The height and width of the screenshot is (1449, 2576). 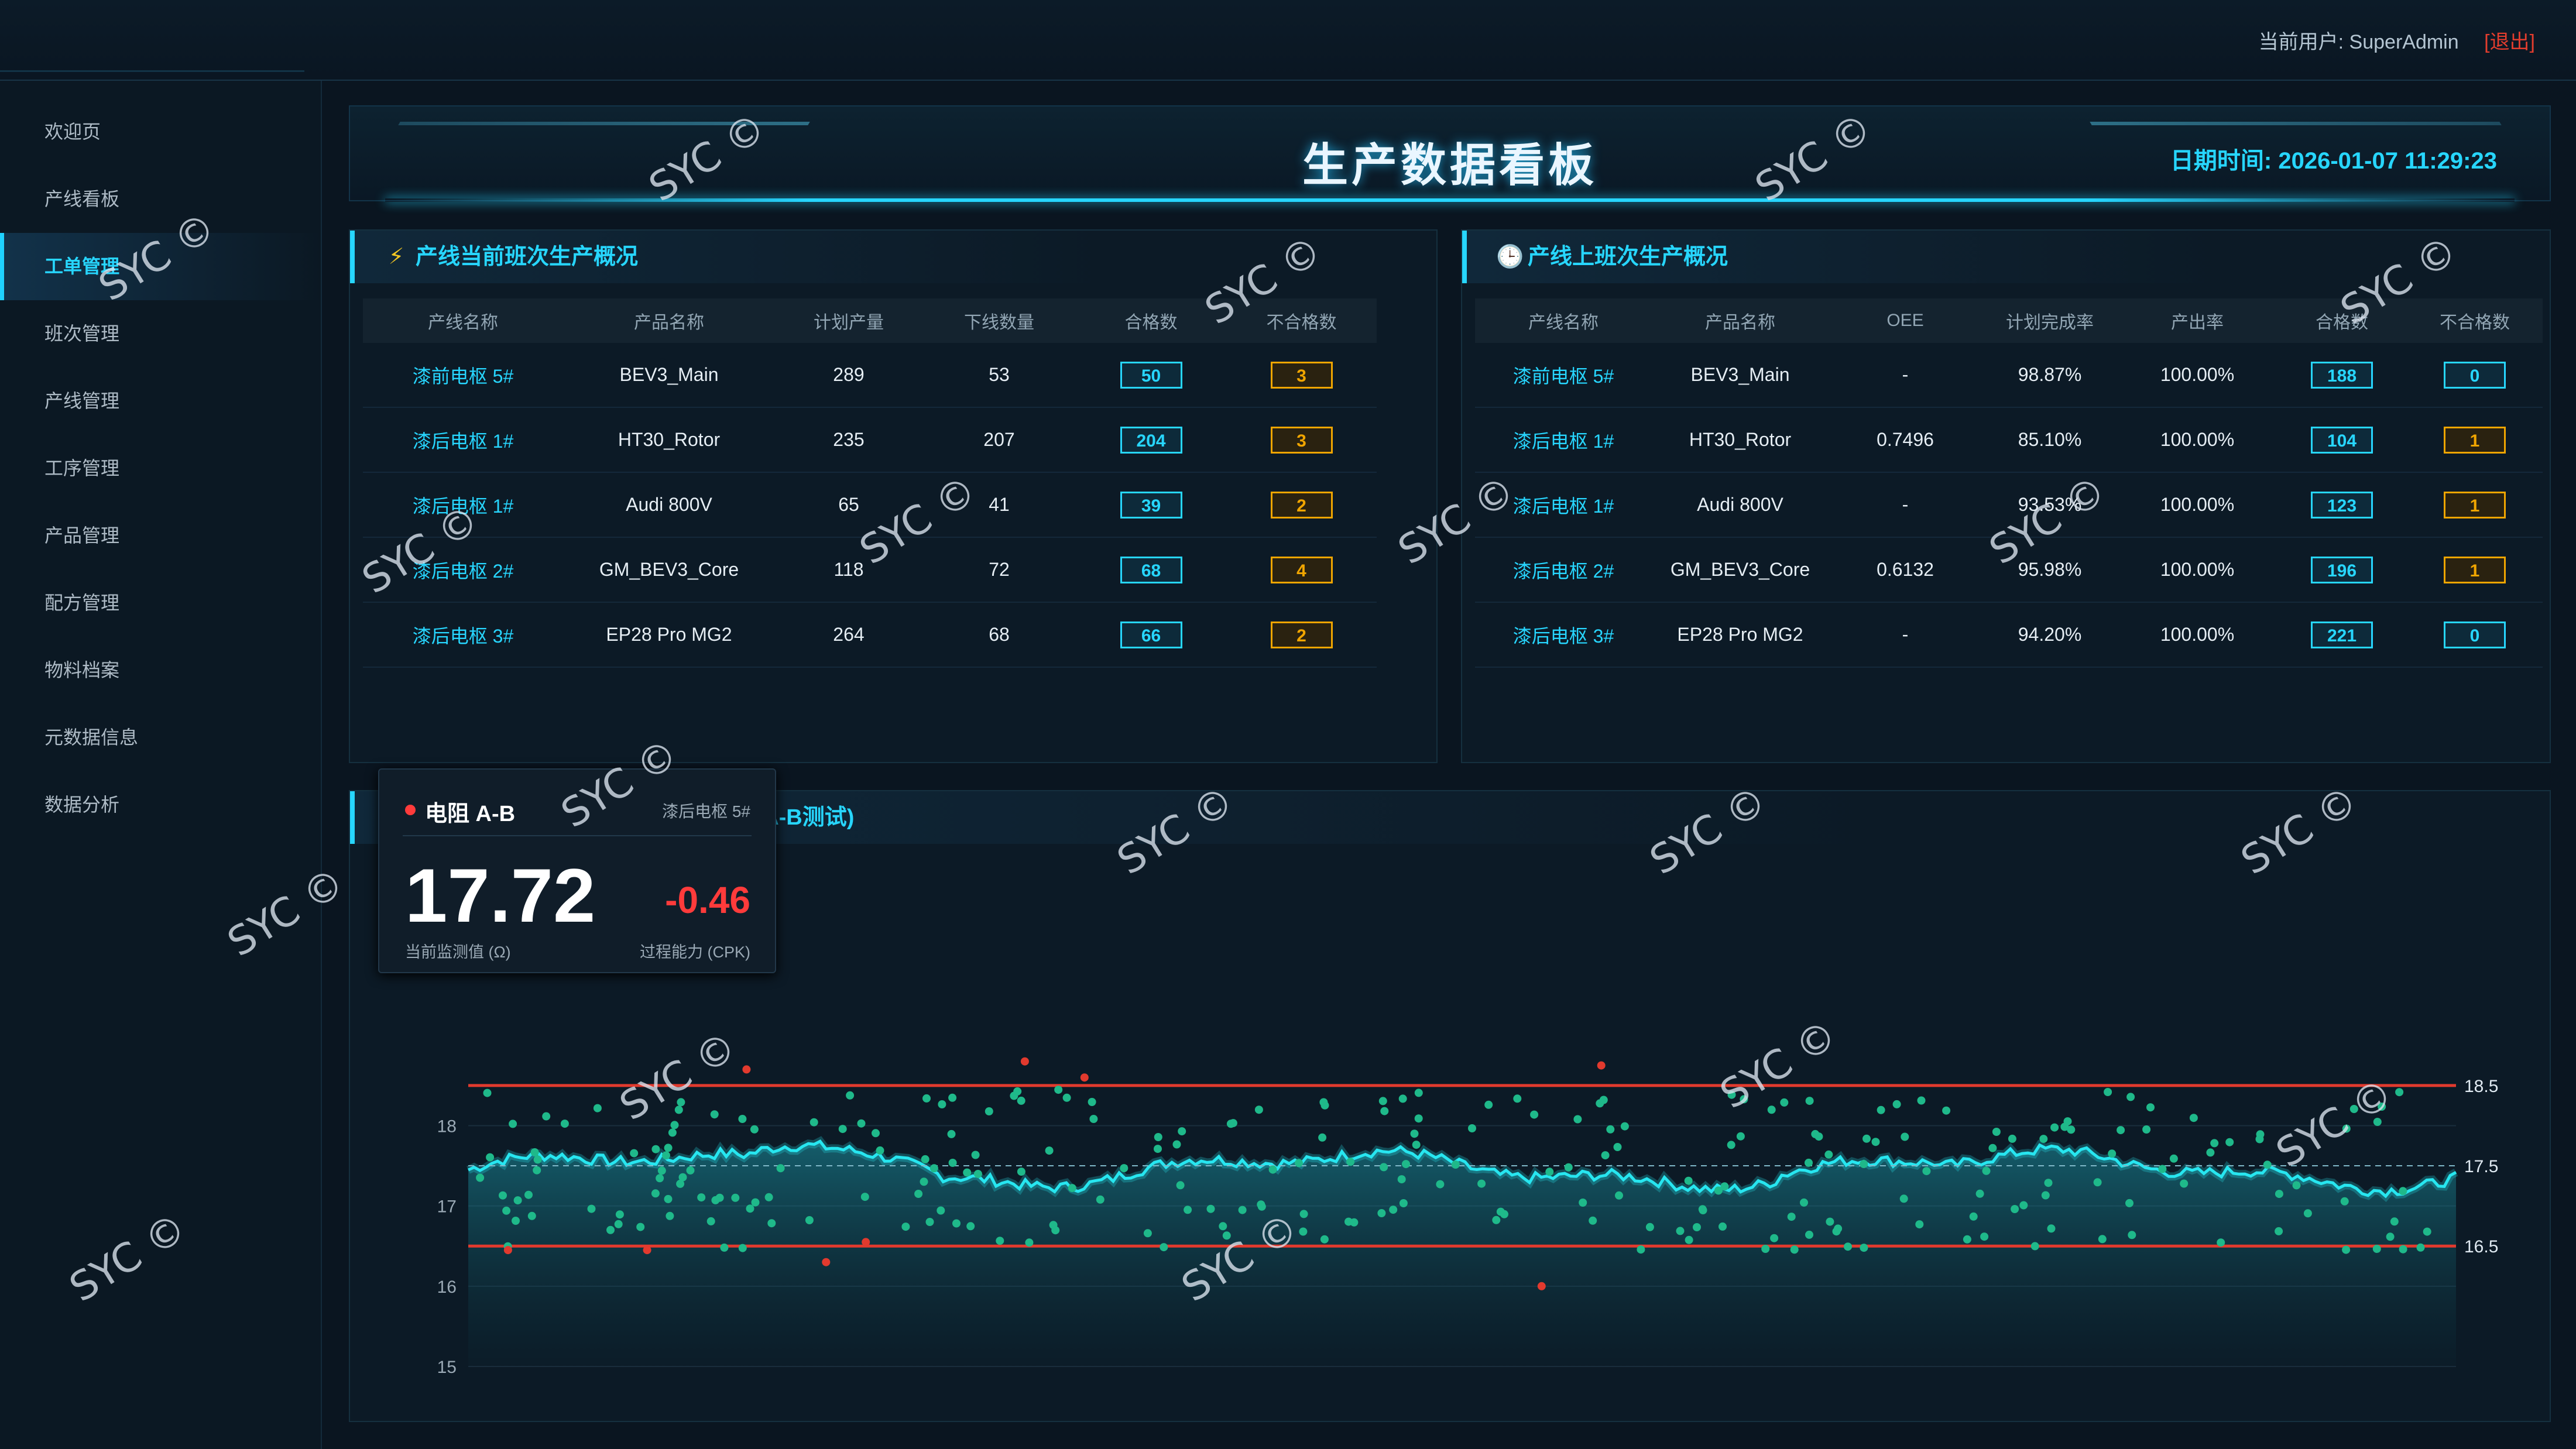 What do you see at coordinates (82, 804) in the screenshot?
I see `sidebar-item-10: 数据分析` at bounding box center [82, 804].